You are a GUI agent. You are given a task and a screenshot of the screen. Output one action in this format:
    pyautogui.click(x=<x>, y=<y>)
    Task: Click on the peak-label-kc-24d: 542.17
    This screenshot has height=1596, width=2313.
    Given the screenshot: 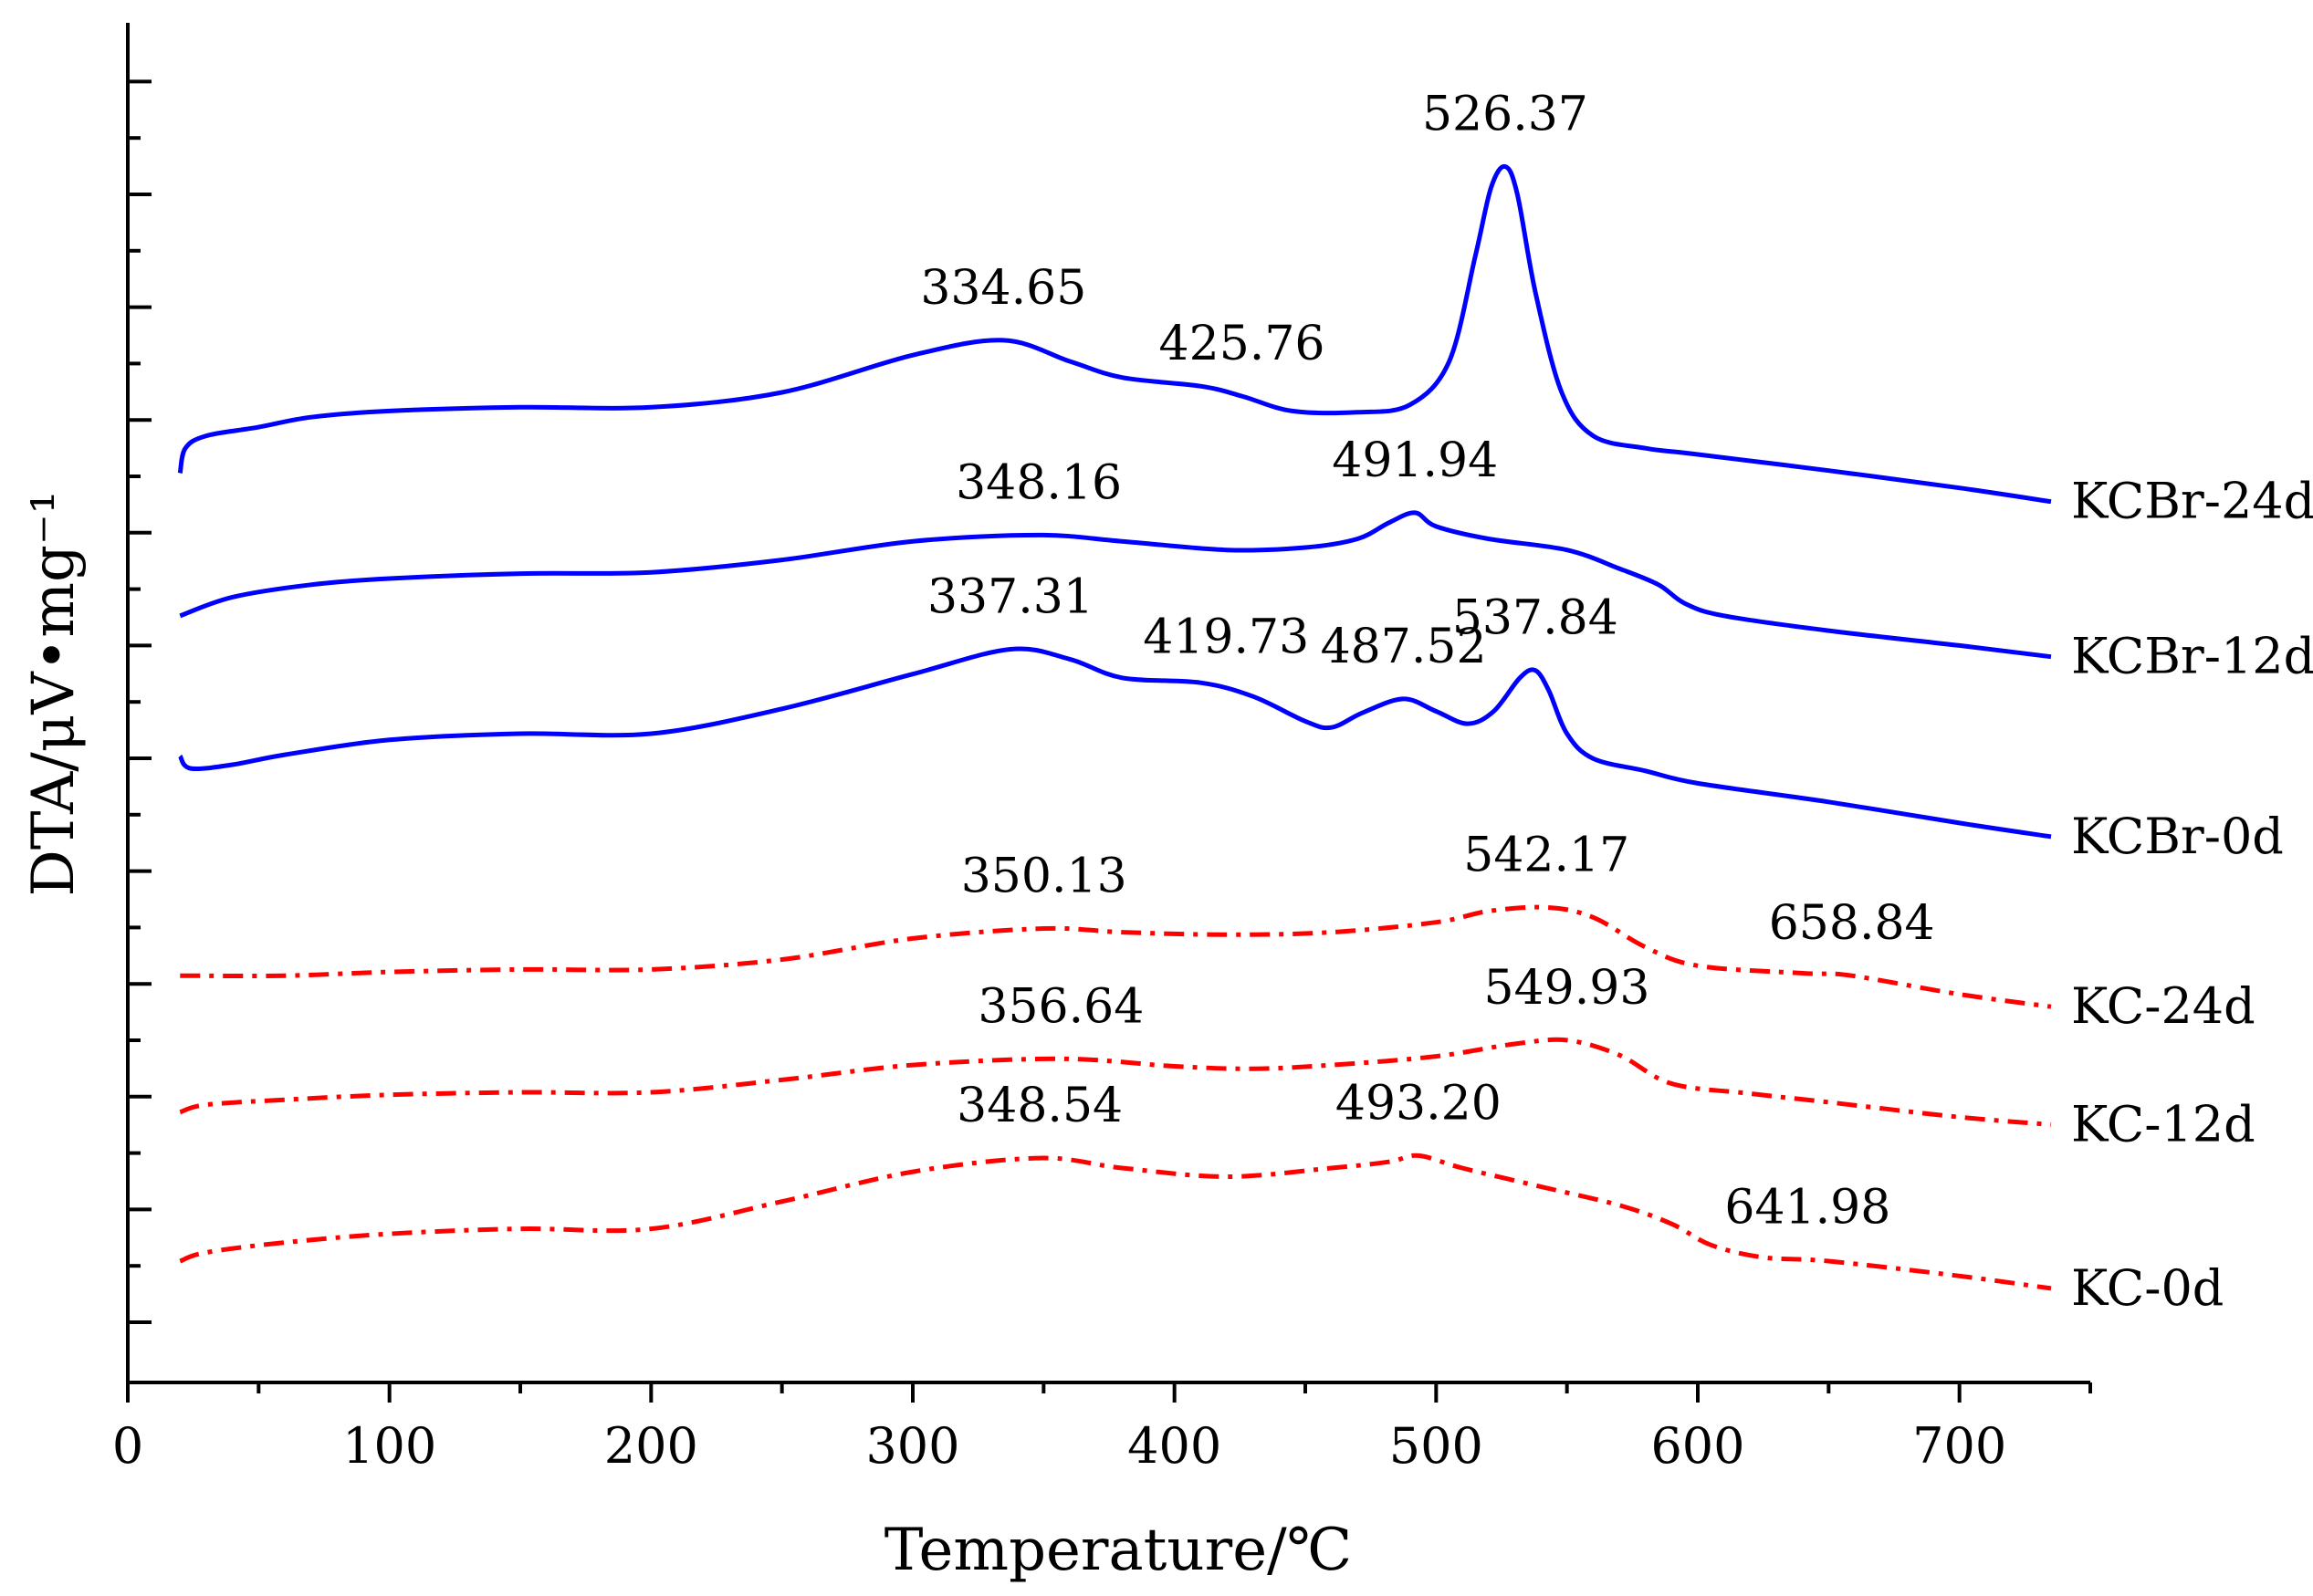 What is the action you would take?
    pyautogui.click(x=1546, y=855)
    